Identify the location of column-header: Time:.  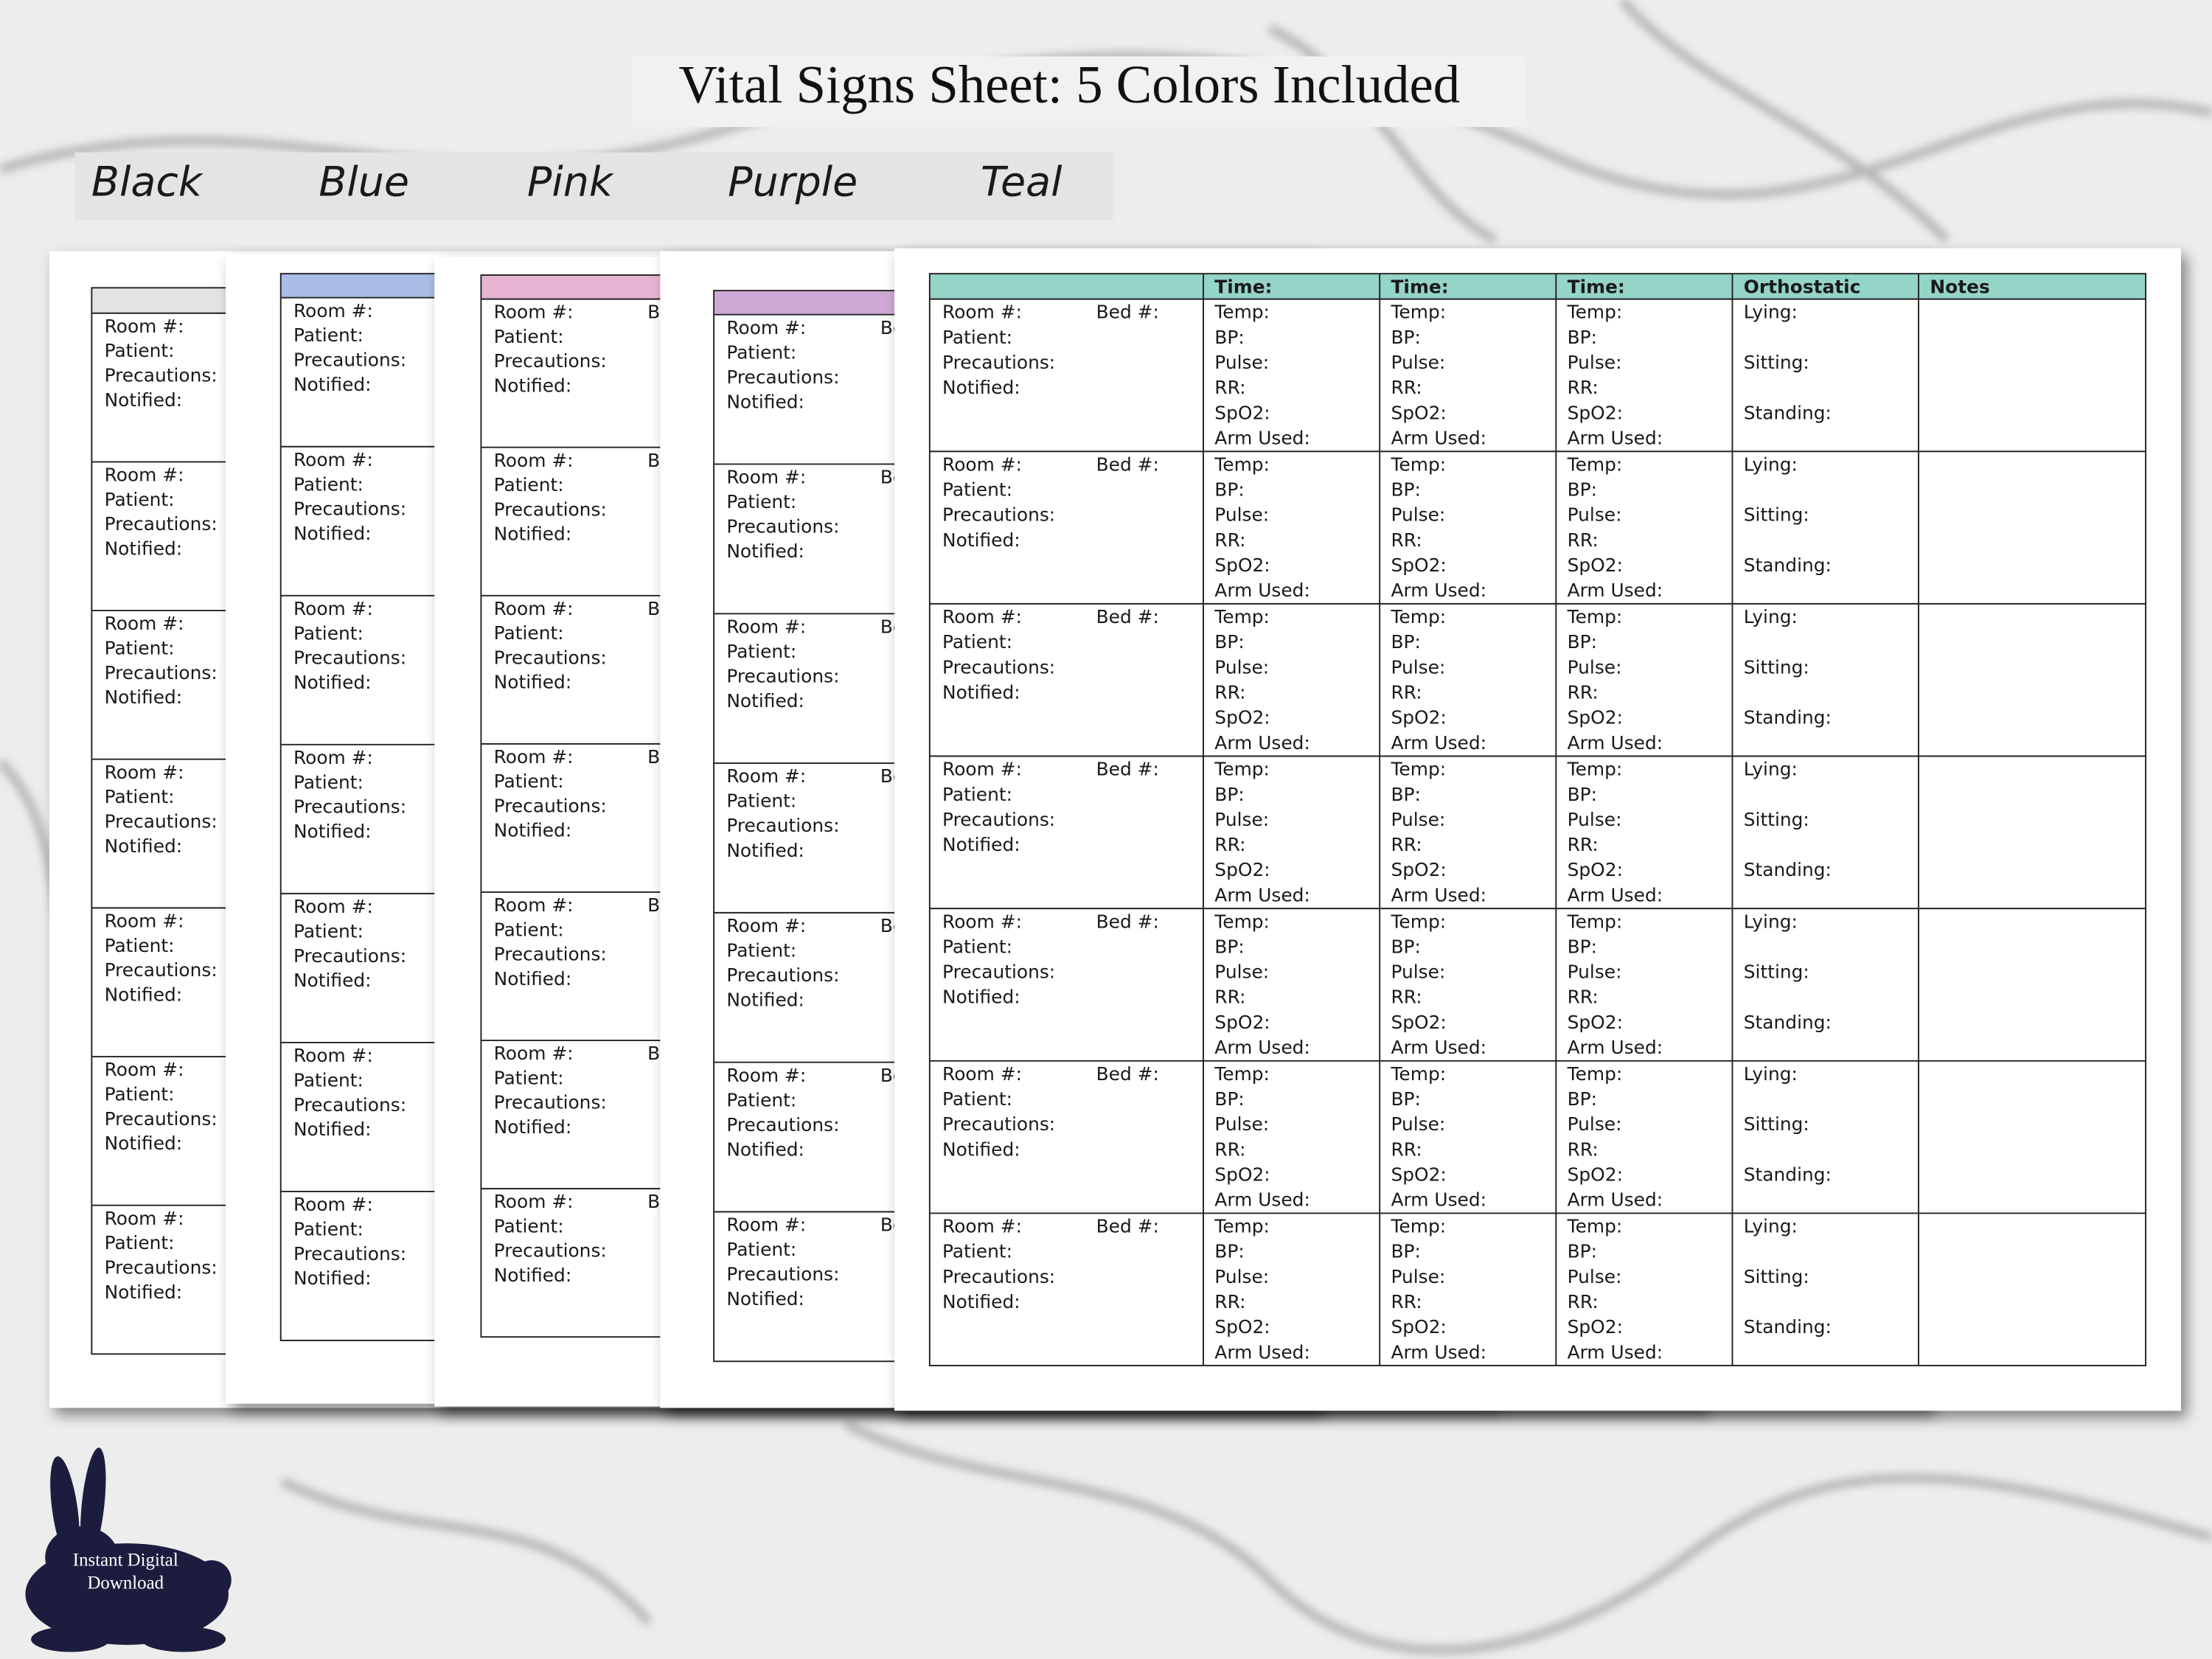
(1243, 286).